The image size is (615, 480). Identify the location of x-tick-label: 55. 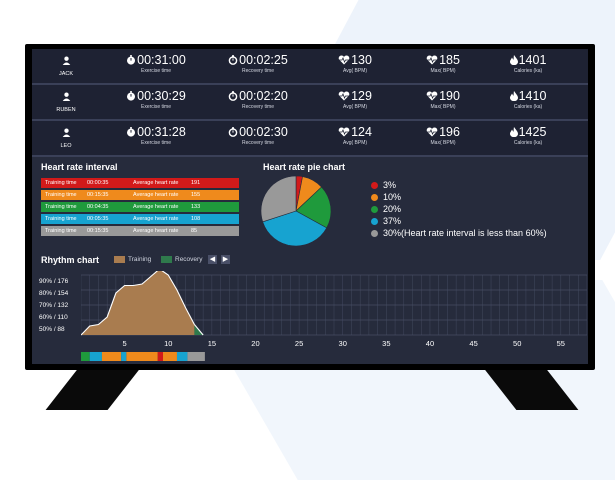
(560, 343).